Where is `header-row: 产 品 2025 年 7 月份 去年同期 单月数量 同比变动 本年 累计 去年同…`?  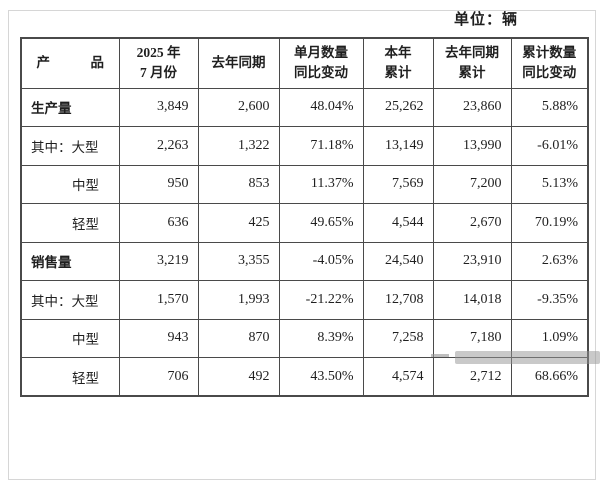 header-row: 产 品 2025 年 7 月份 去年同期 单月数量 同比变动 本年 累计 去年同… is located at coordinates (304, 63).